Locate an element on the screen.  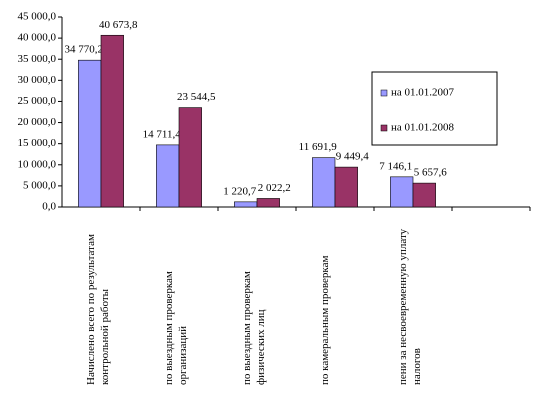
x-tick-label: по выездным проверкам организаций is located at coordinates (176, 328).